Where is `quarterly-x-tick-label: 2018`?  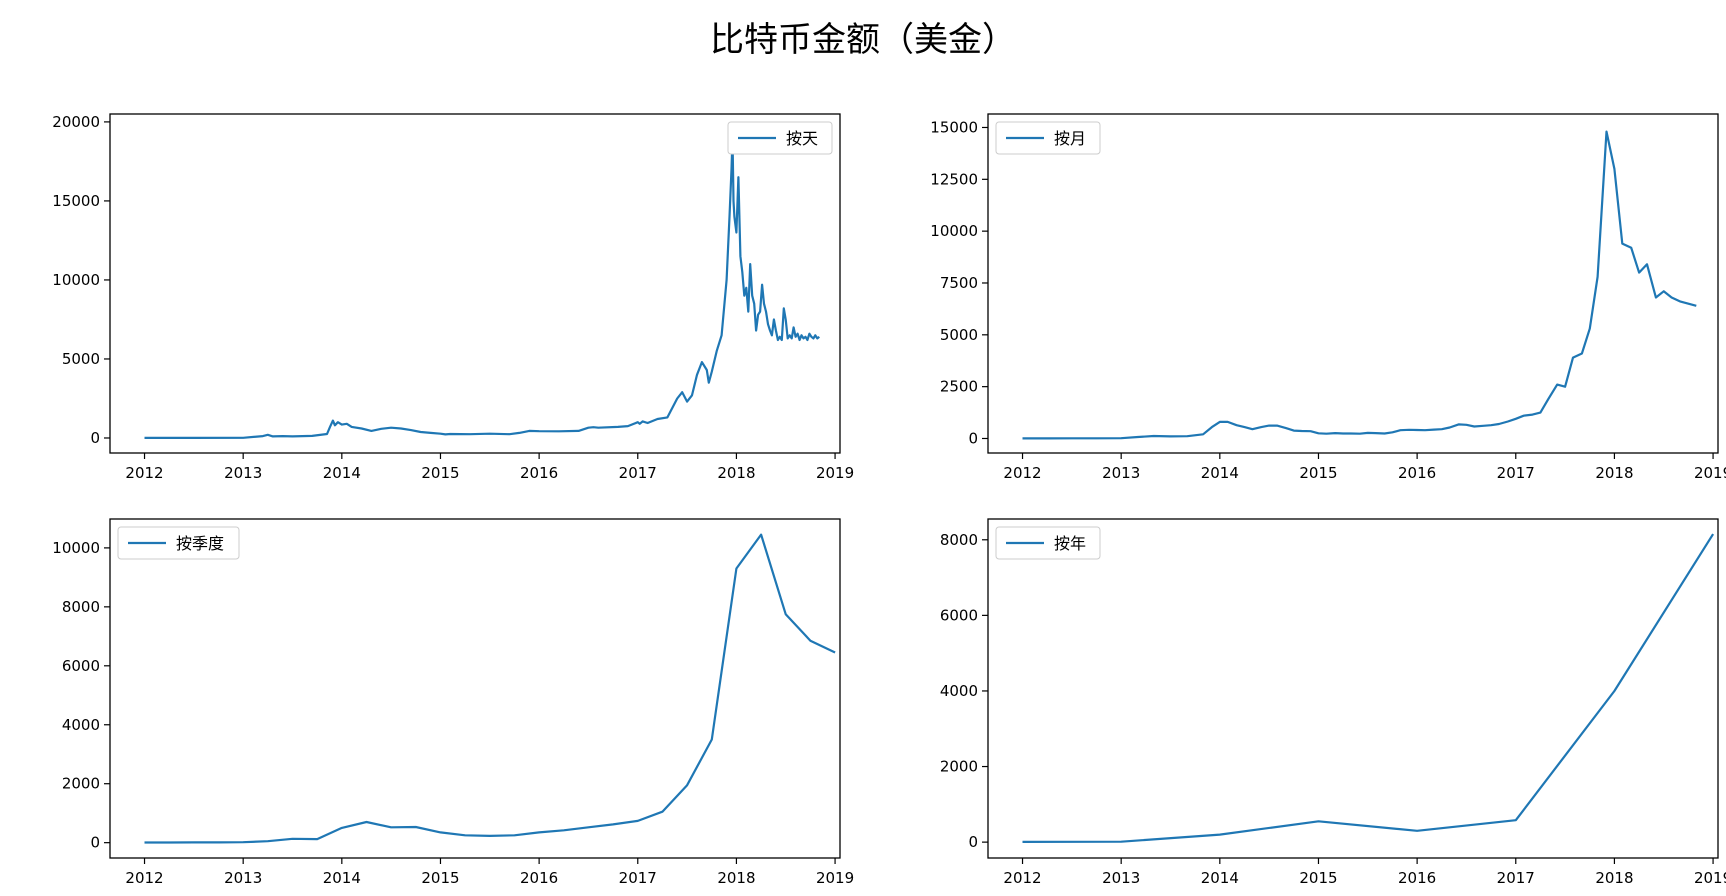
quarterly-x-tick-label: 2018 is located at coordinates (736, 878).